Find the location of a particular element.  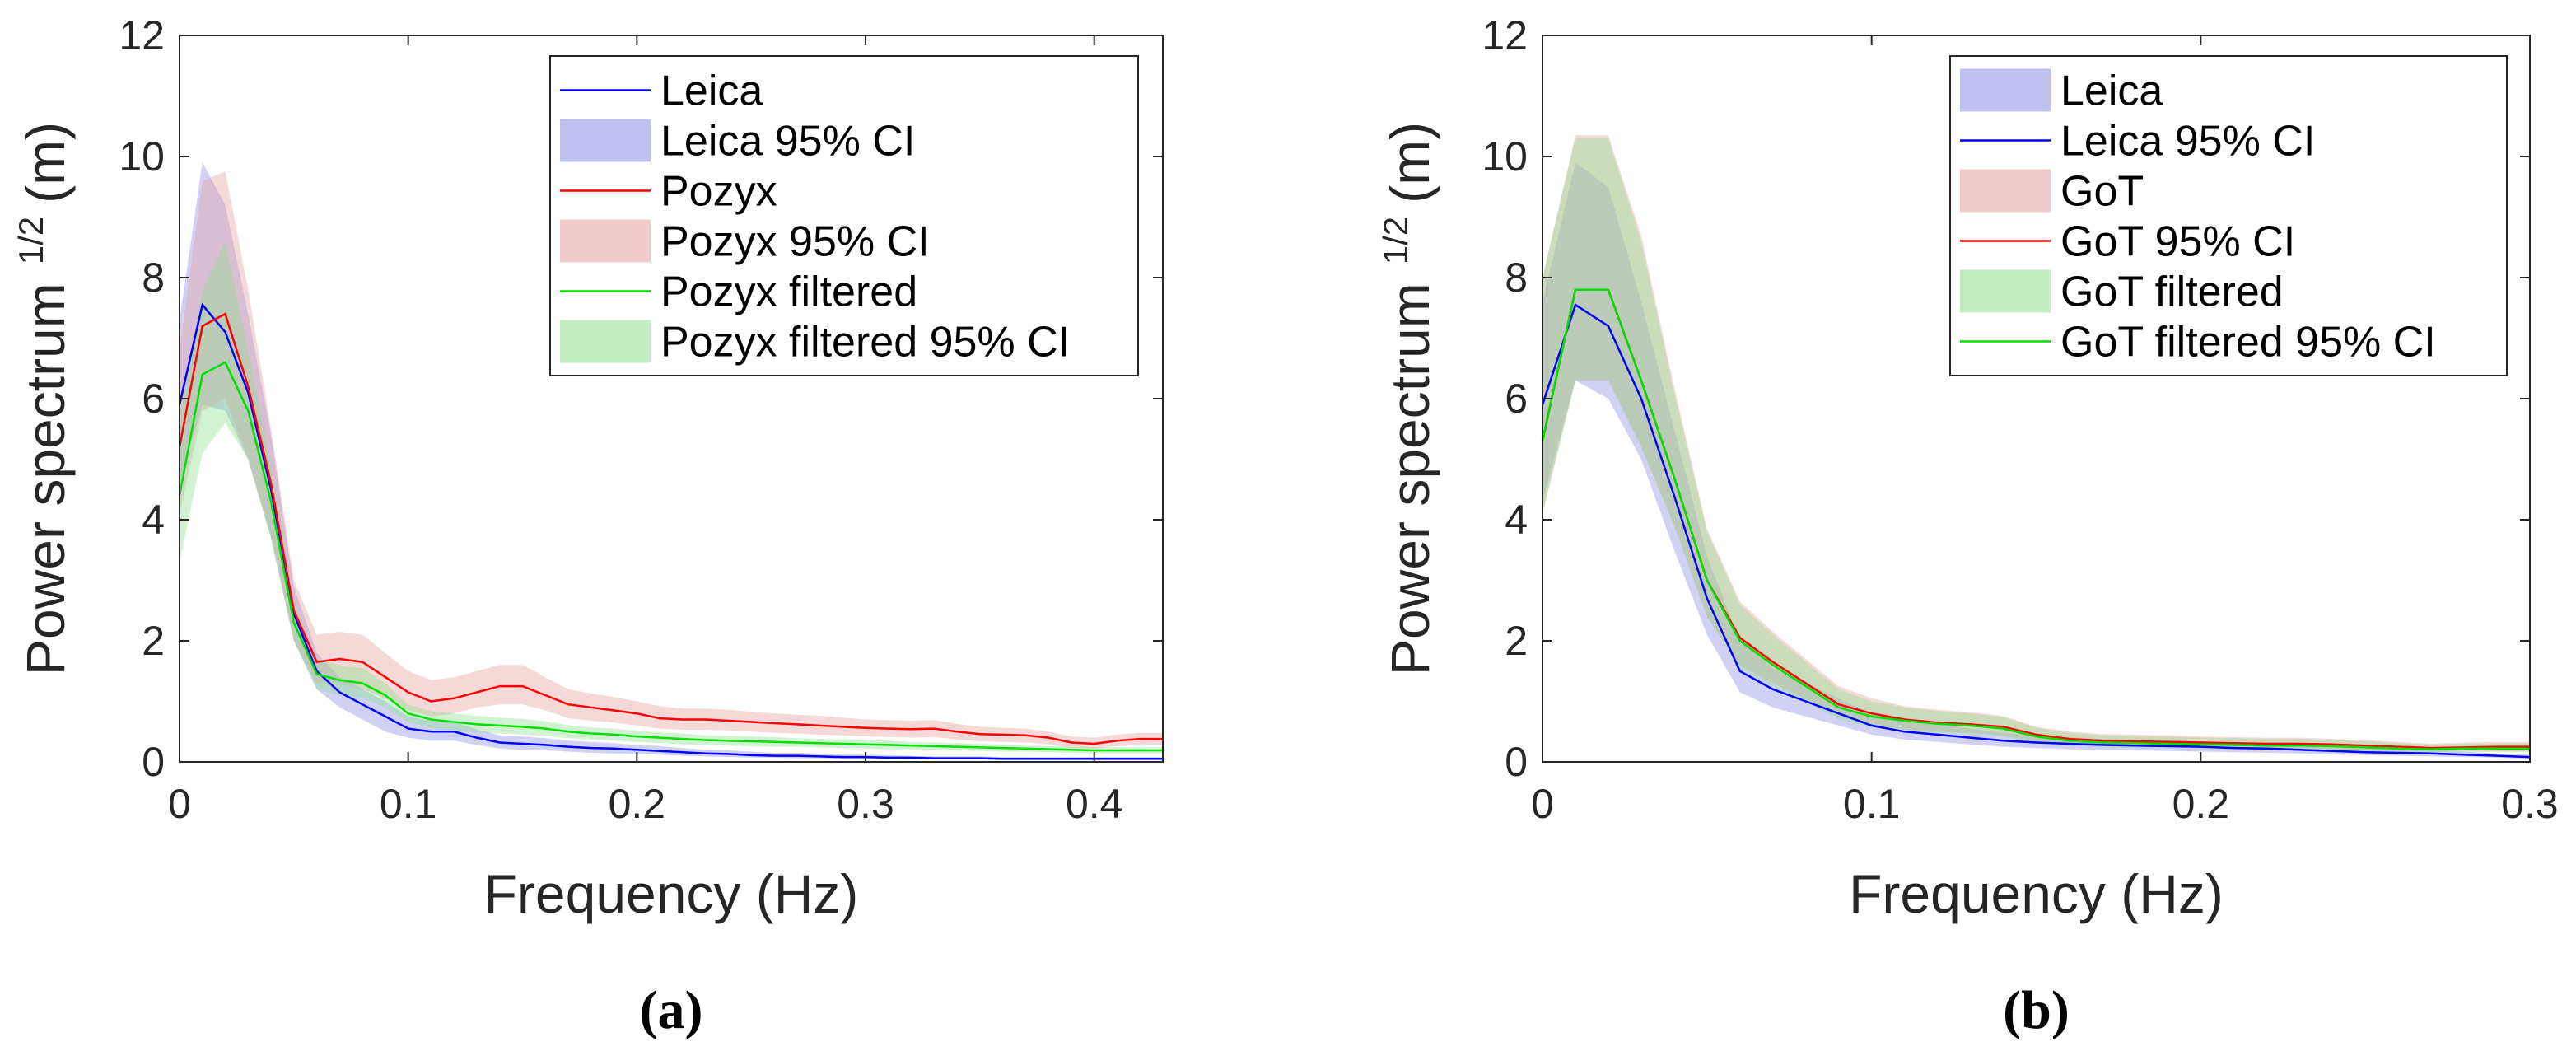

legend-label: GoT 95% CI is located at coordinates (2177, 242).